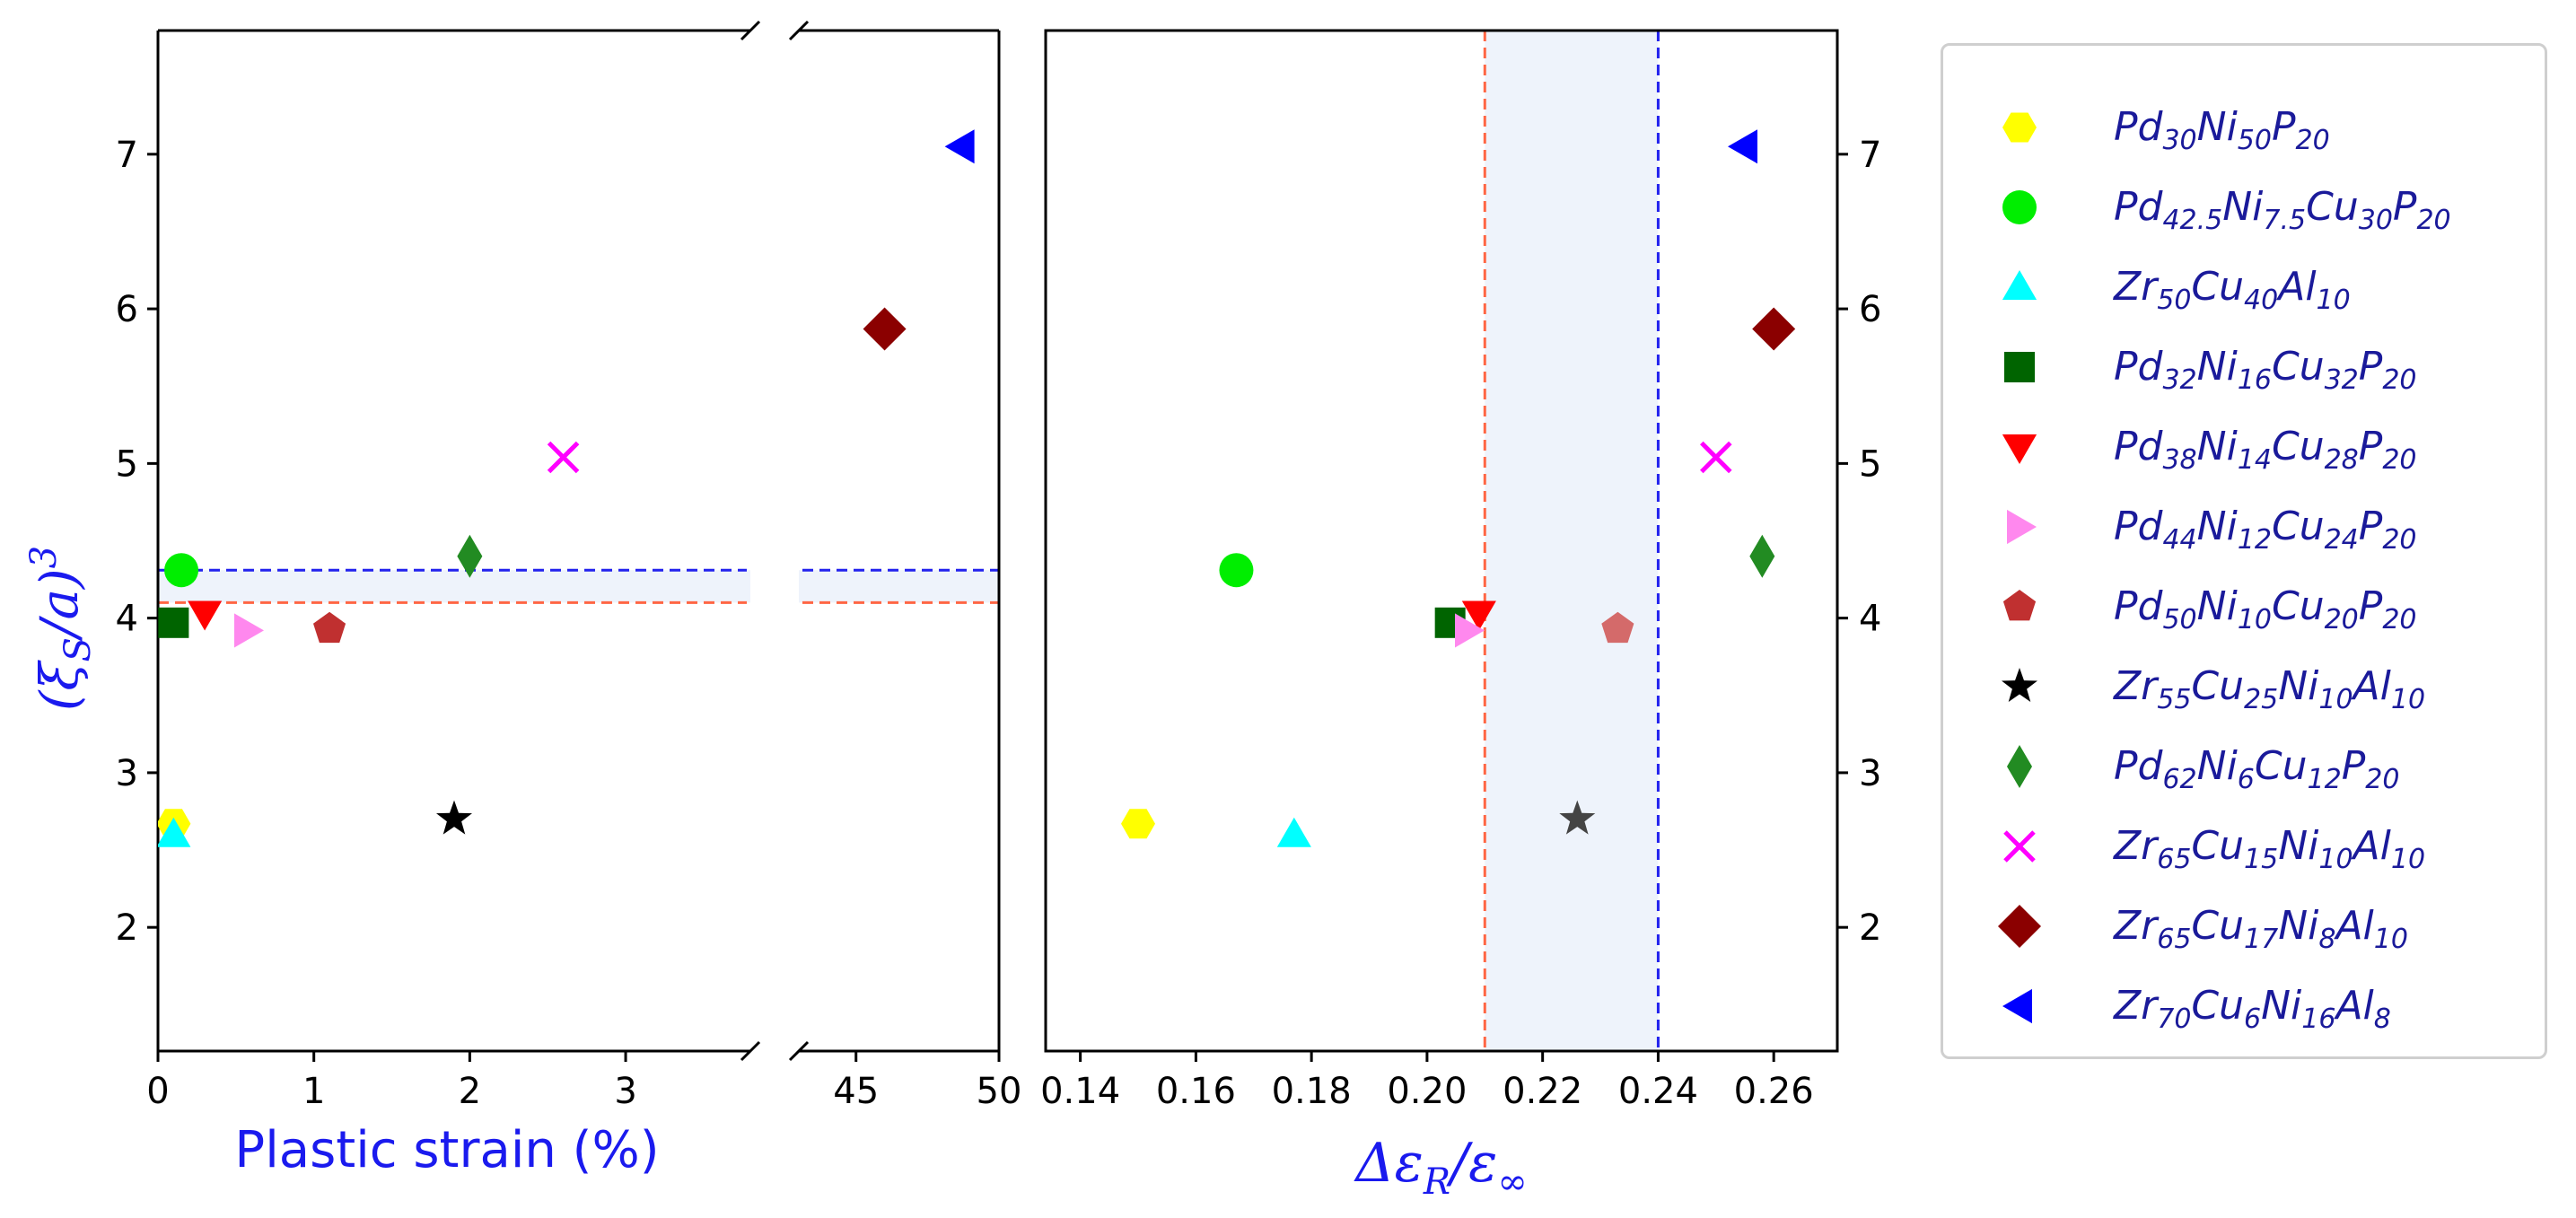 This screenshot has height=1218, width=2576. Describe the element at coordinates (2285, 220) in the screenshot. I see `legend-subscript: 7.5` at that location.